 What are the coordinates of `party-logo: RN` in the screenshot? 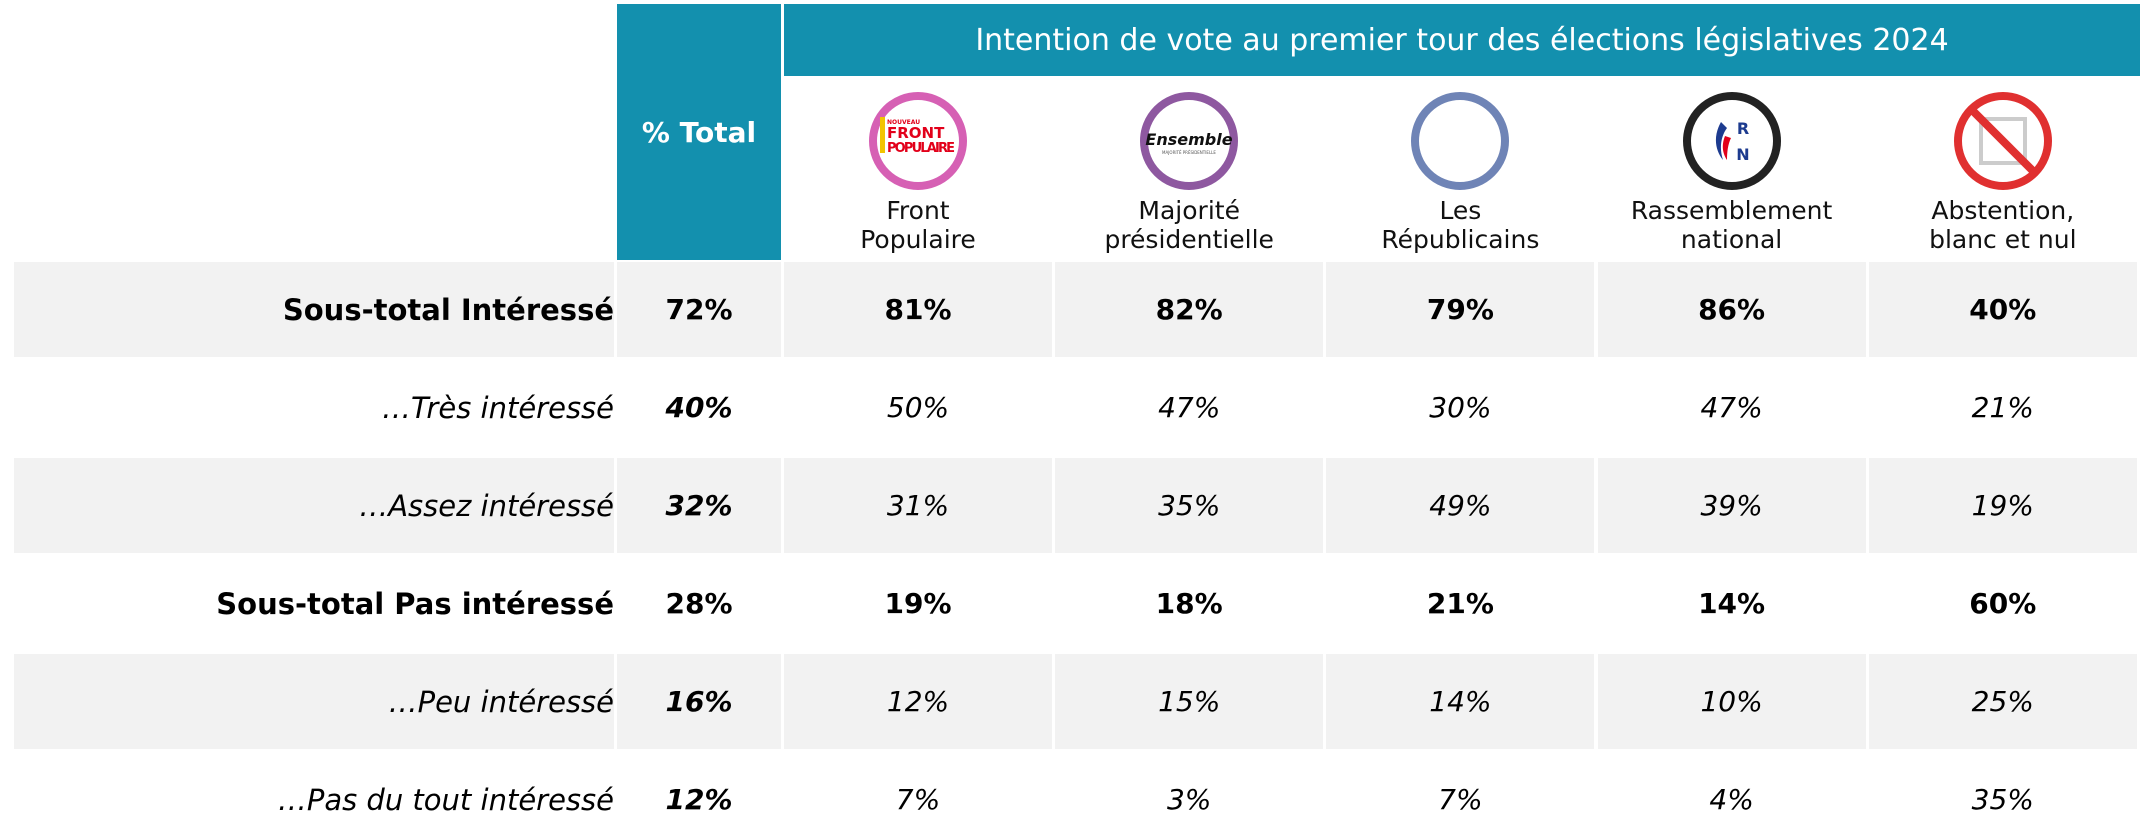 It's located at (1731, 141).